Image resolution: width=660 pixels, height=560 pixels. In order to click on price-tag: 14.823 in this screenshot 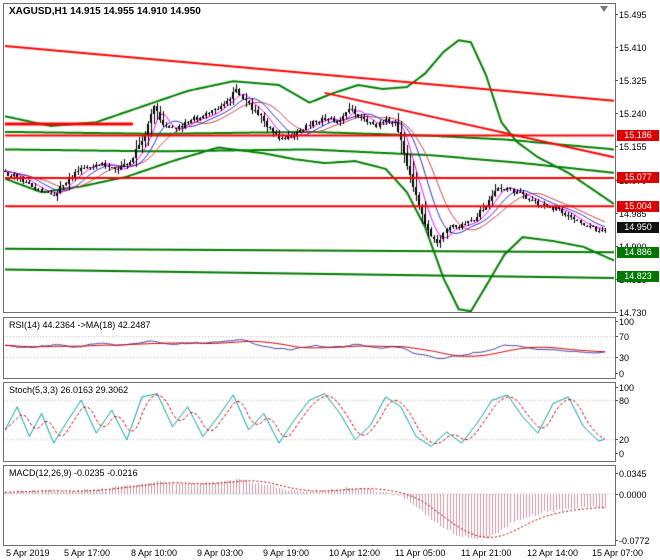, I will do `click(638, 276)`.